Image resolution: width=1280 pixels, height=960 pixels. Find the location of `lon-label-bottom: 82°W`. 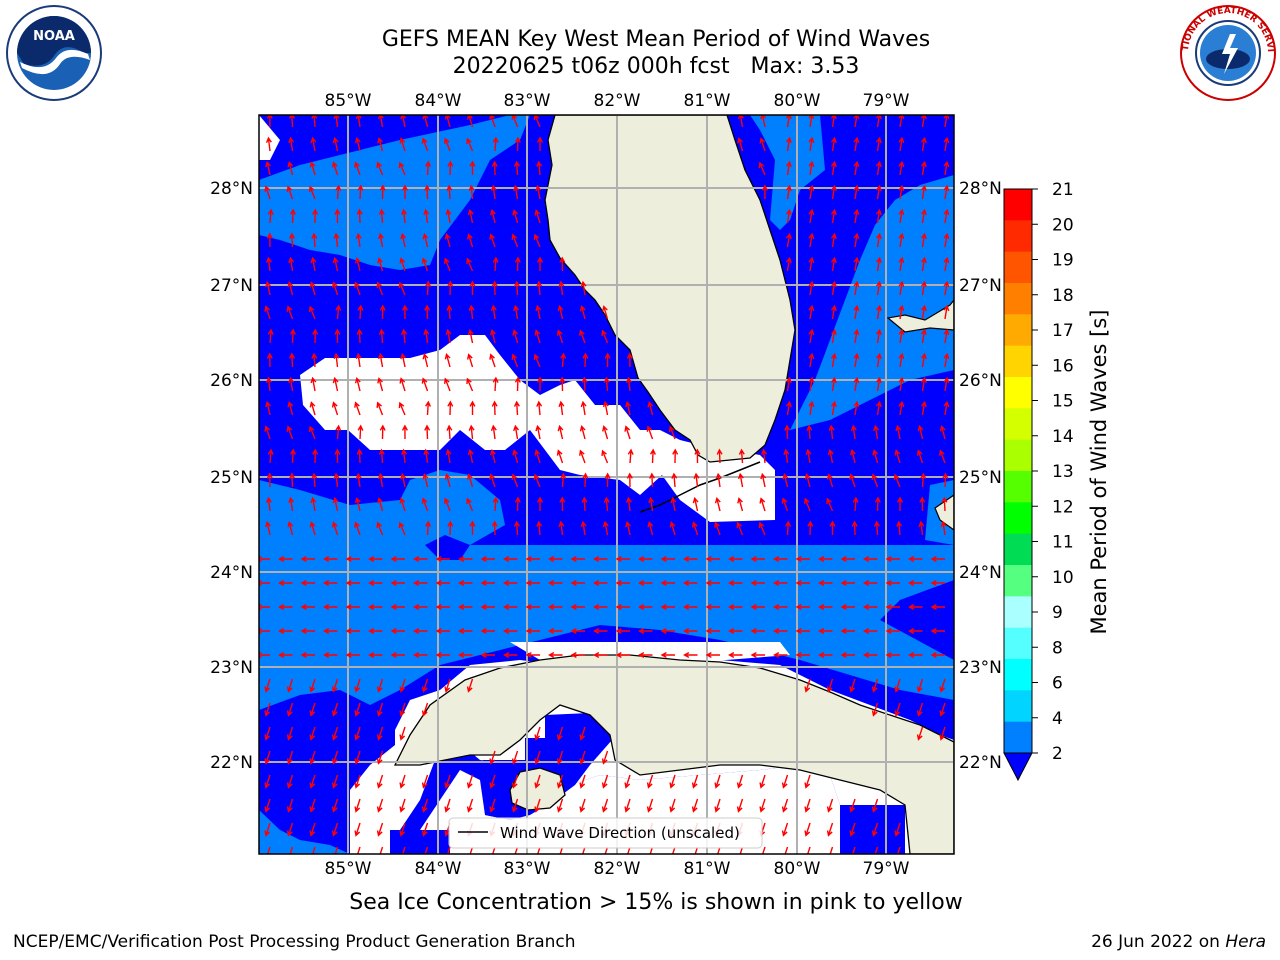

lon-label-bottom: 82°W is located at coordinates (617, 869).